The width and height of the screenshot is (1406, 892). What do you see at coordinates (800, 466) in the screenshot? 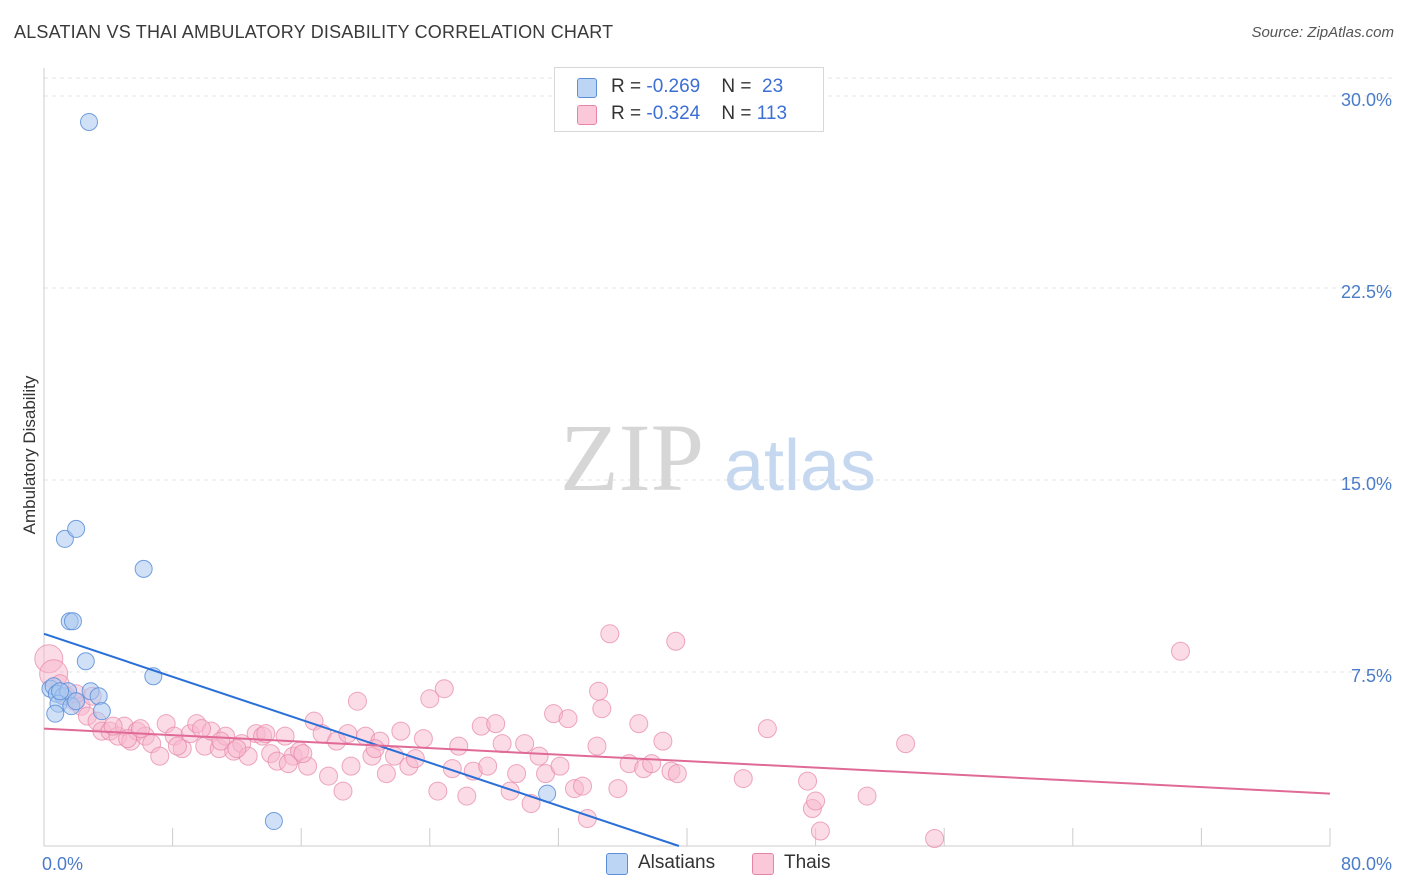
I see `watermark-atlas: atlas` at bounding box center [800, 466].